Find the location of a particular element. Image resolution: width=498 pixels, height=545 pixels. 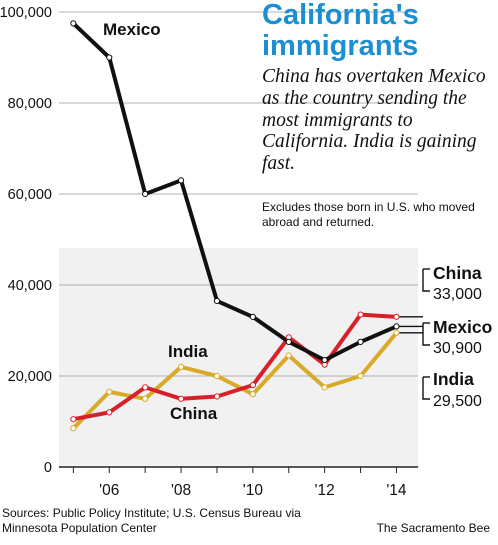

chart-title: California's immigrants is located at coordinates (340, 31).